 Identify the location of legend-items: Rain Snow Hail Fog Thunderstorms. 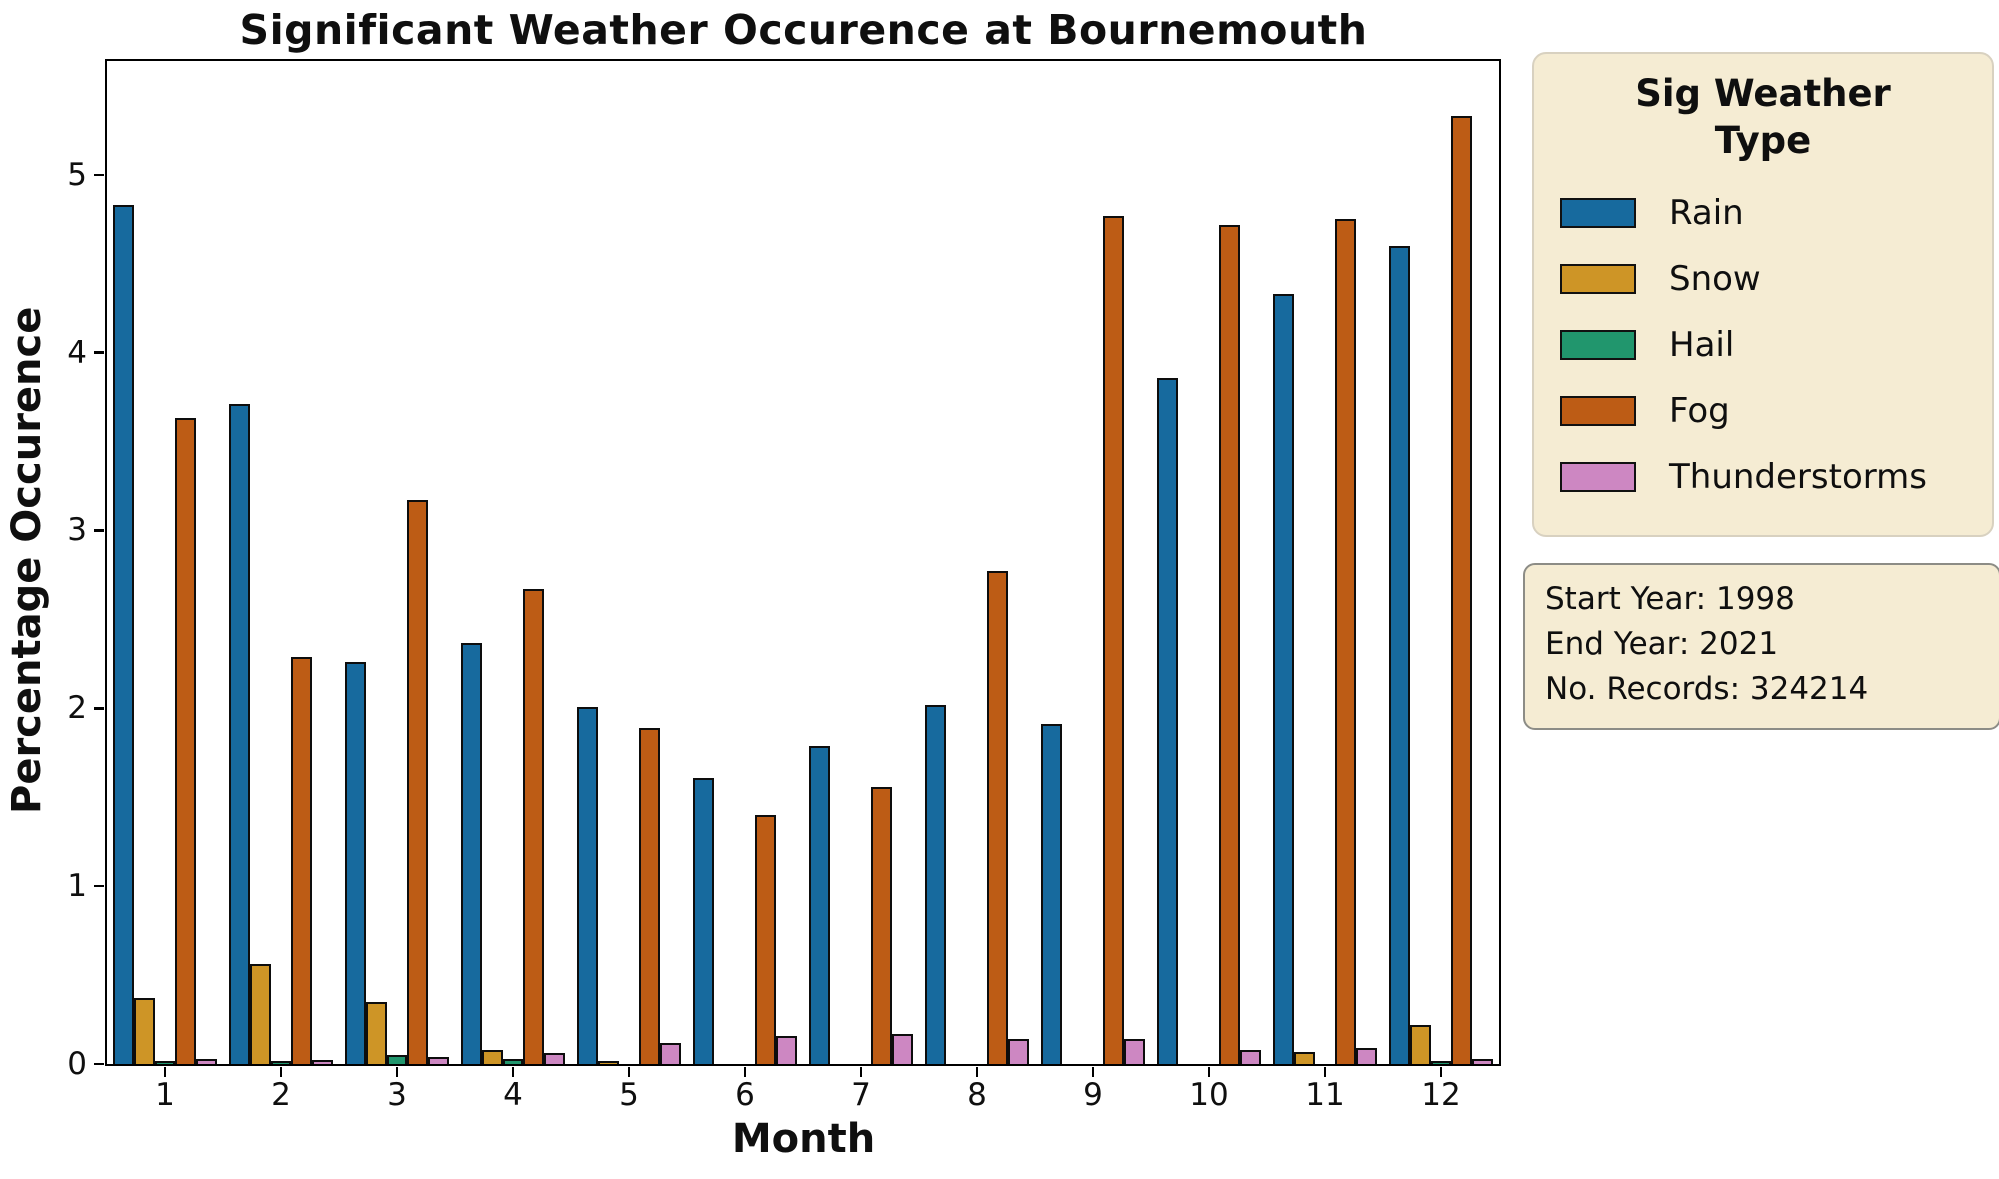
(1763, 345).